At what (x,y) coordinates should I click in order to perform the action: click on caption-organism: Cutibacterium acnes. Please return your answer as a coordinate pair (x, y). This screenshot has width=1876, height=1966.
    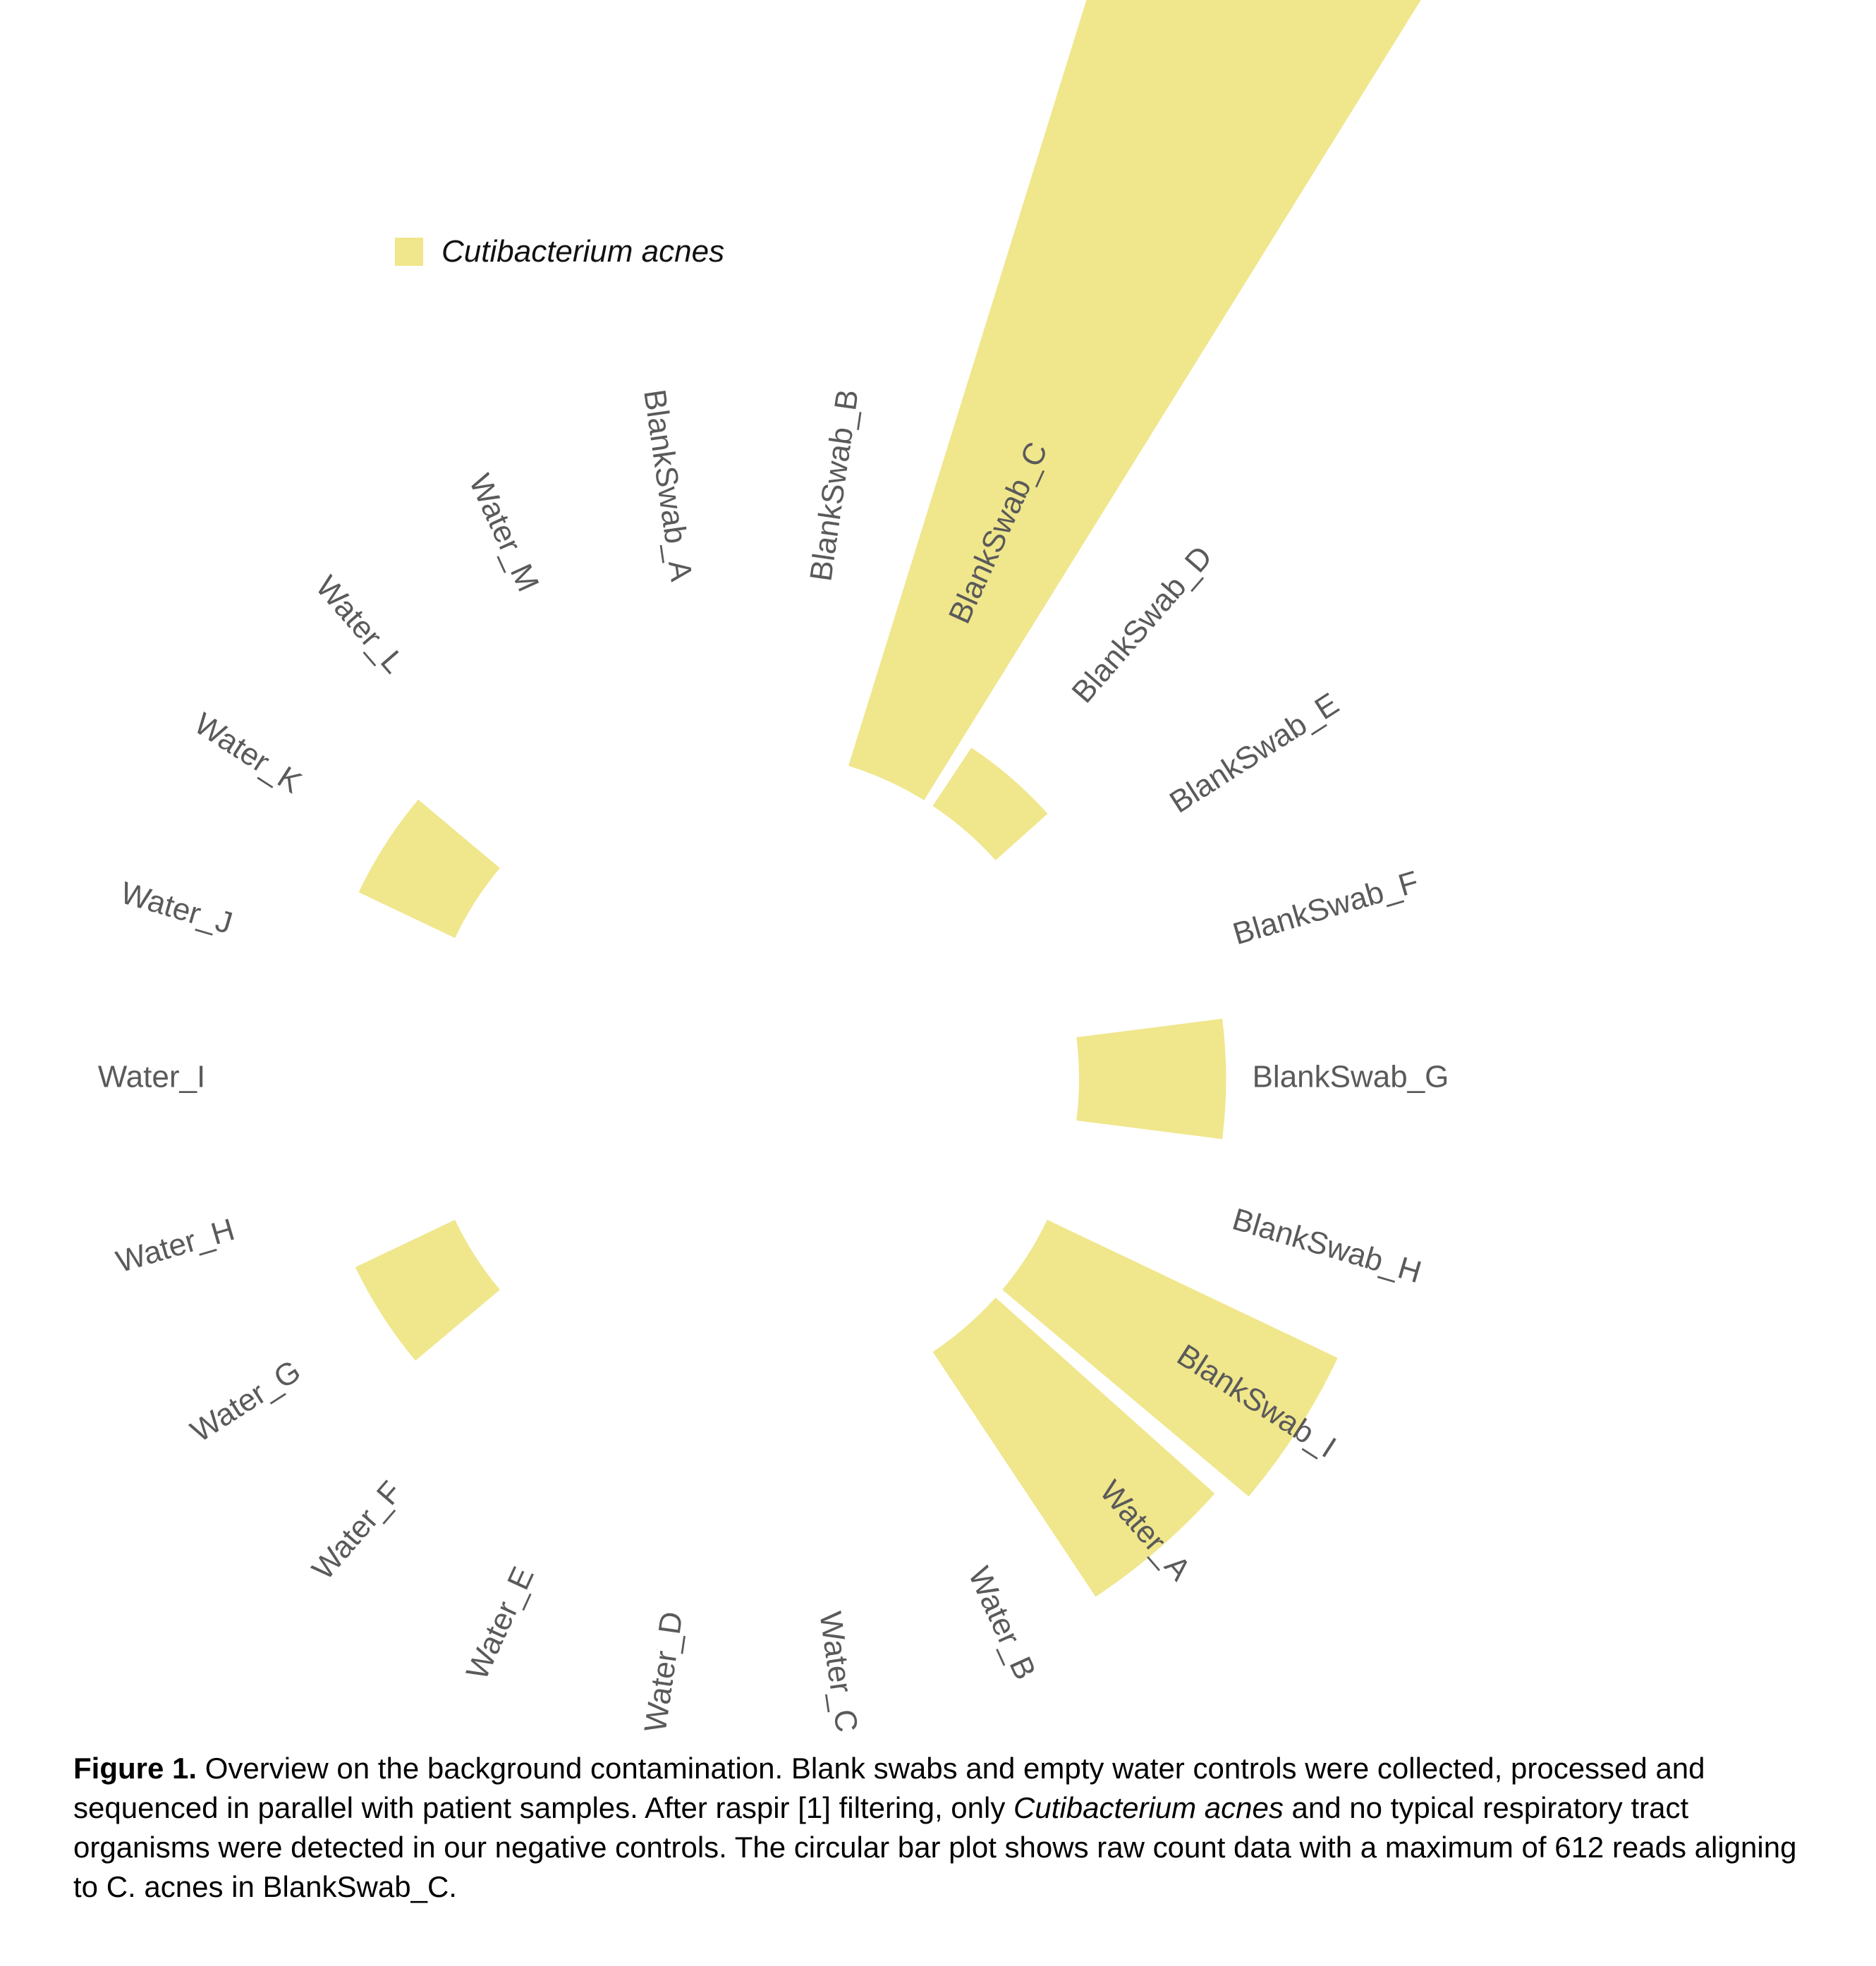
    Looking at the image, I should click on (1148, 1808).